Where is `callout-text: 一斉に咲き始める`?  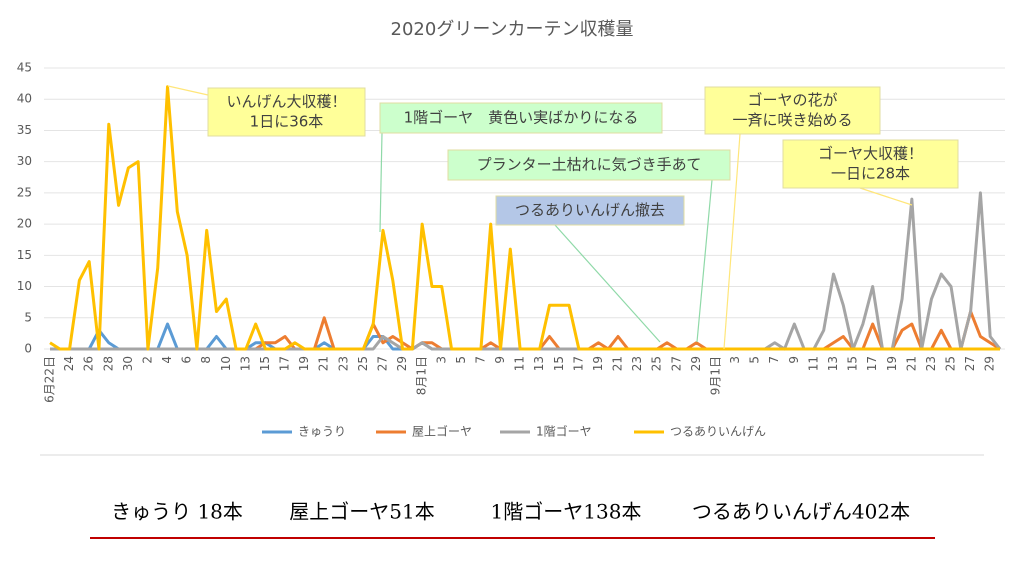
callout-text: 一斉に咲き始める is located at coordinates (792, 120).